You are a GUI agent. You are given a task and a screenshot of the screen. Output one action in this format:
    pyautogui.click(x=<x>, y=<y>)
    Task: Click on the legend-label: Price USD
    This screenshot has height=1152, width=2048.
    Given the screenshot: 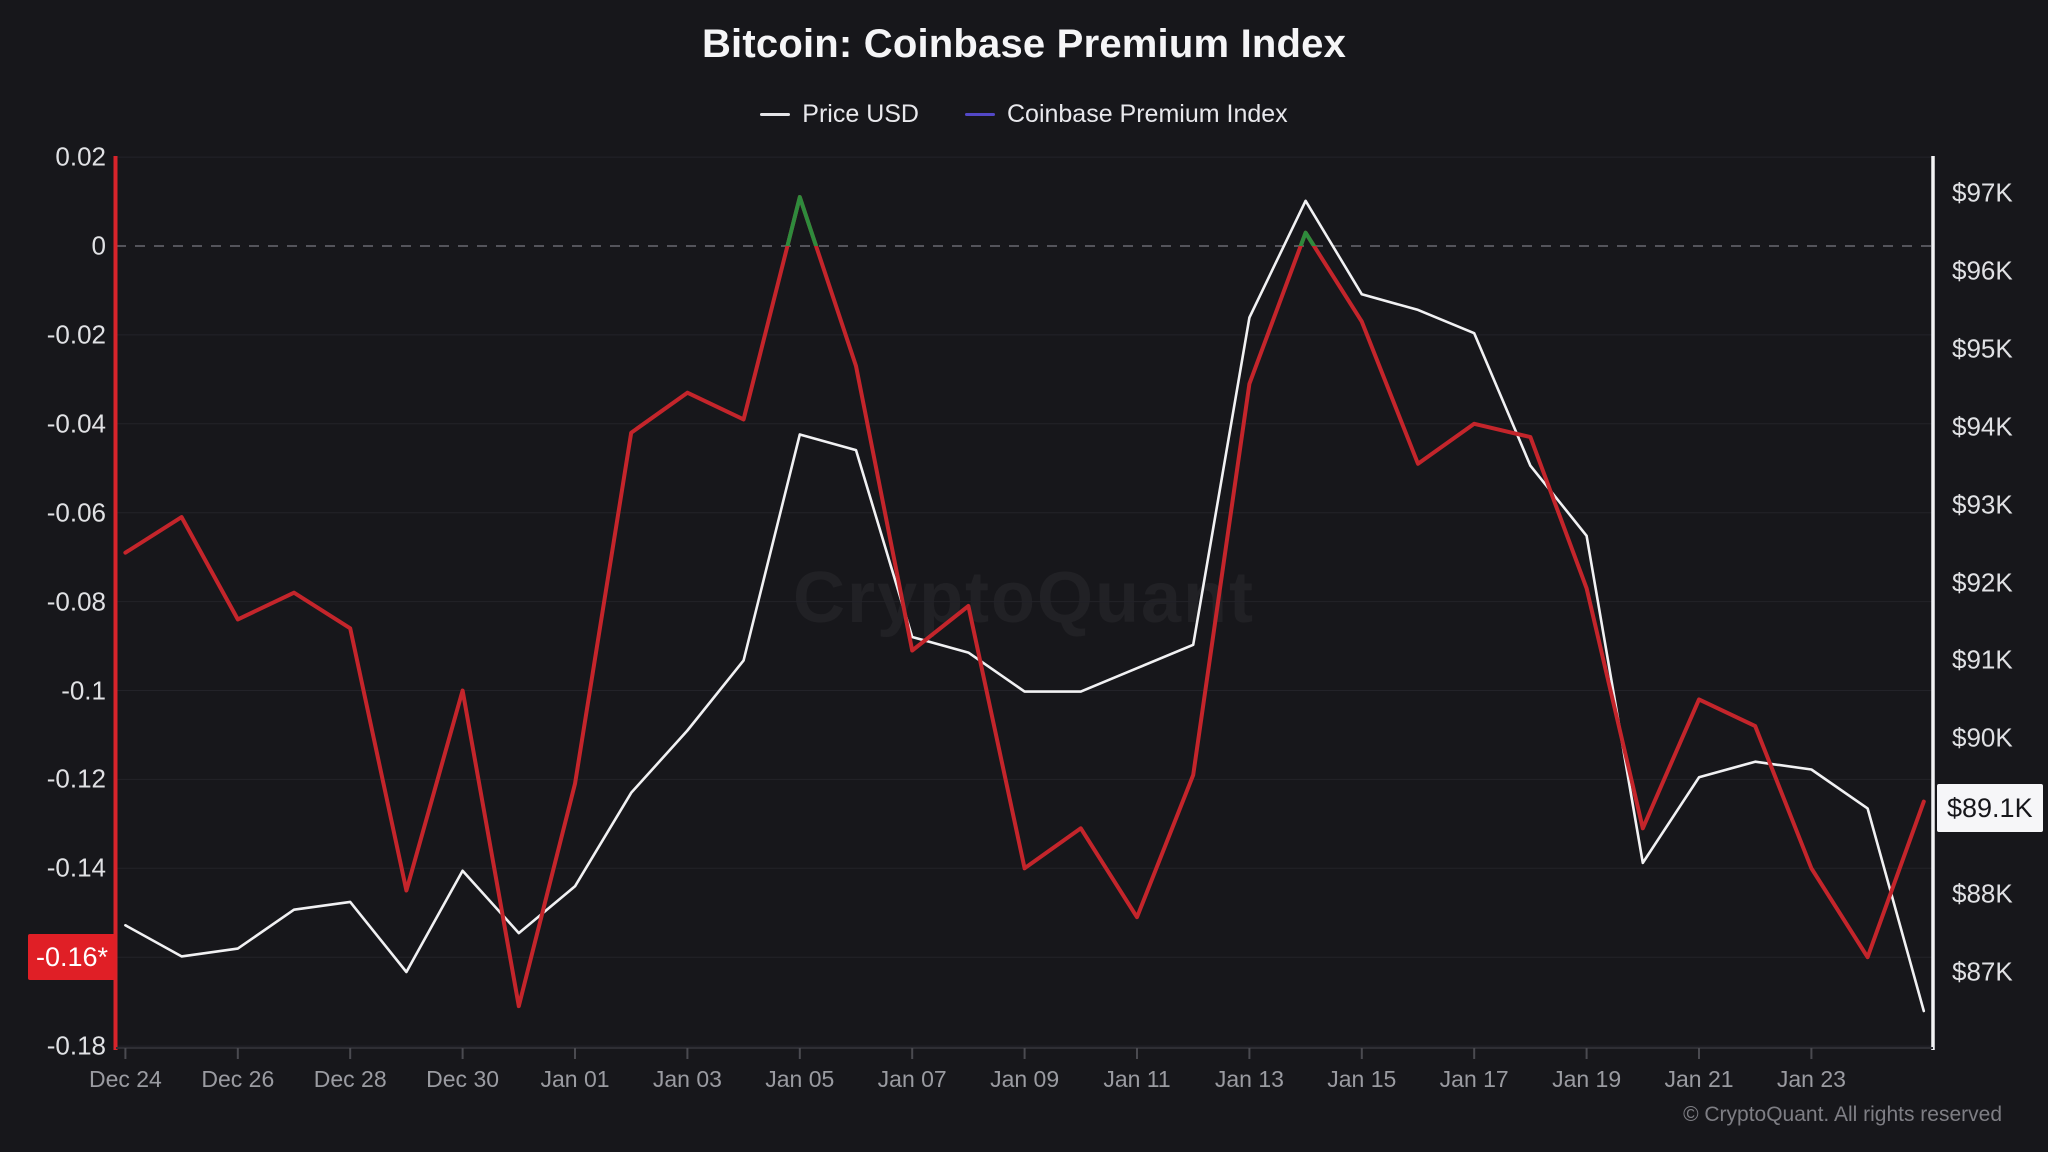 What is the action you would take?
    pyautogui.click(x=860, y=114)
    